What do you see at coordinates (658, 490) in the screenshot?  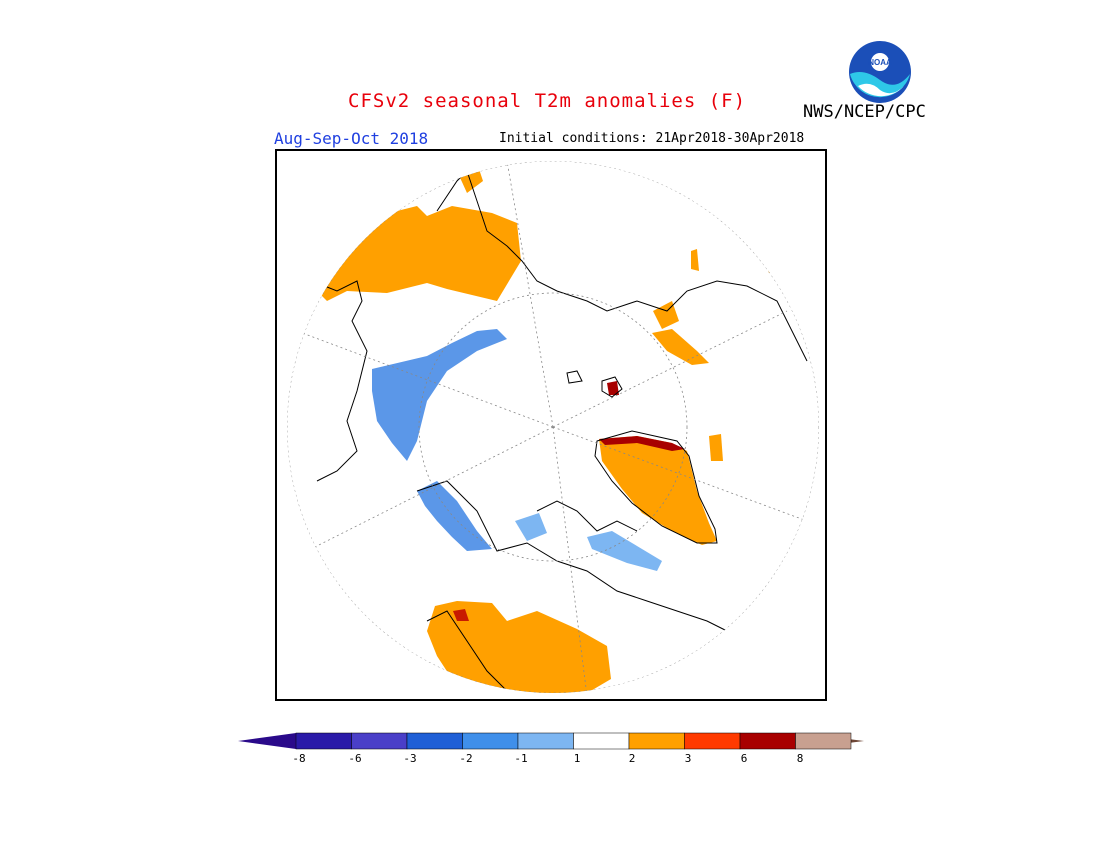 I see `warm-anomaly-greenland` at bounding box center [658, 490].